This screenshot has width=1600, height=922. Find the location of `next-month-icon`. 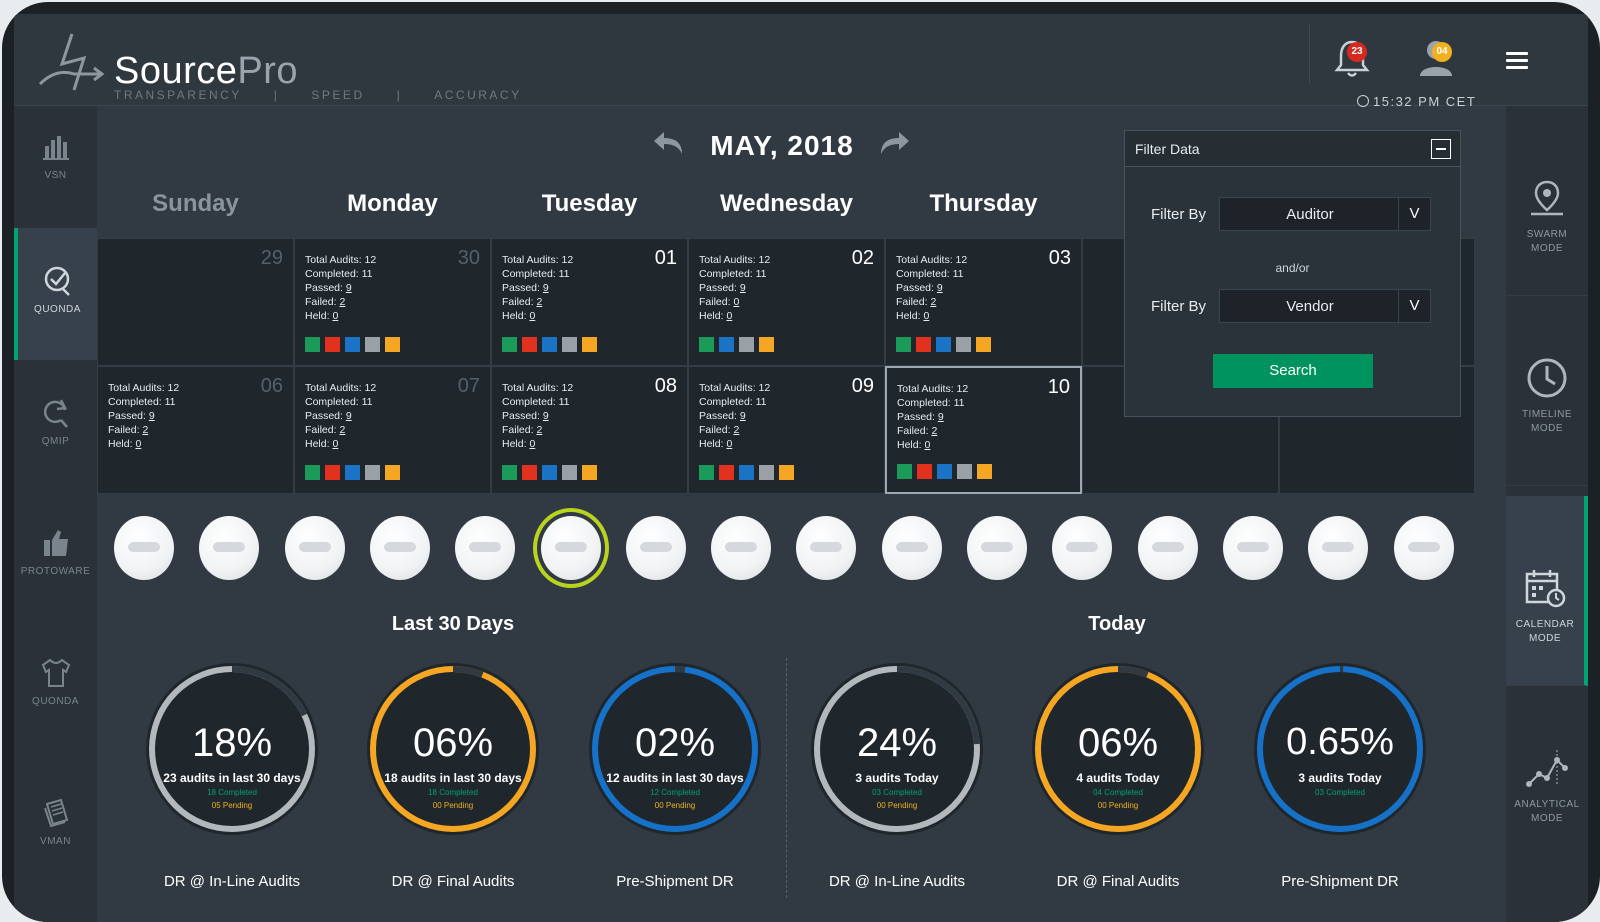

next-month-icon is located at coordinates (894, 143).